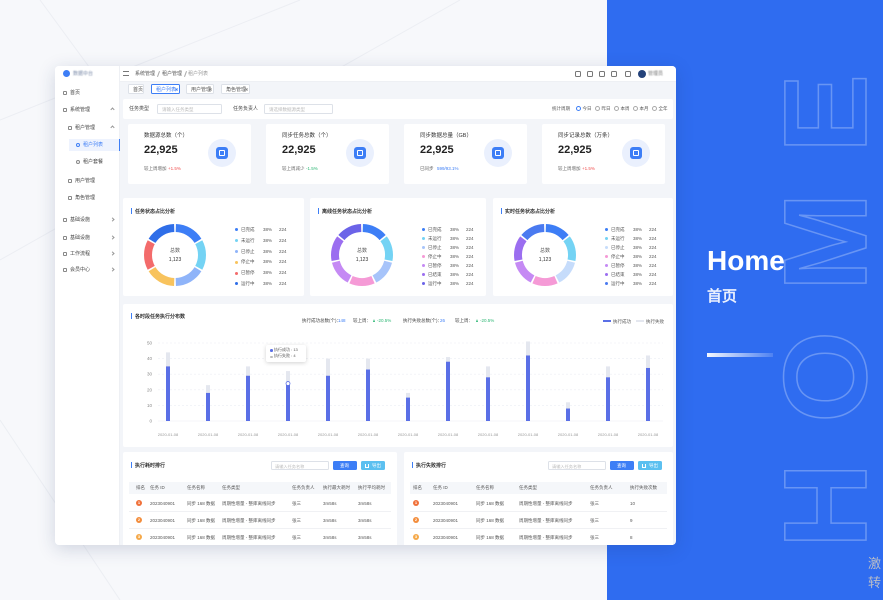  I want to click on tooltip-dot, so click(271, 350).